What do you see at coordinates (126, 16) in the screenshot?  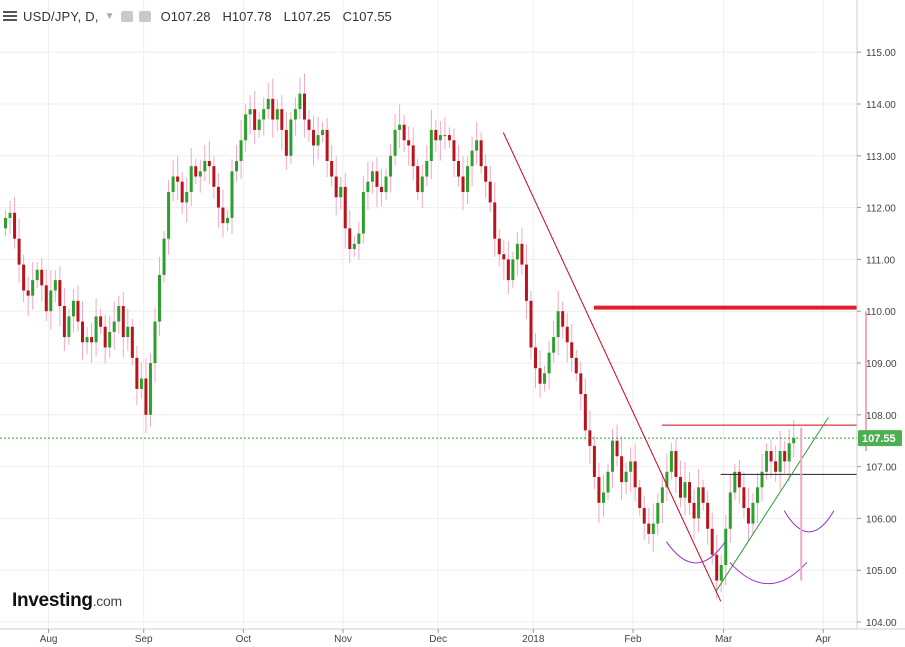 I see `settings-icon` at bounding box center [126, 16].